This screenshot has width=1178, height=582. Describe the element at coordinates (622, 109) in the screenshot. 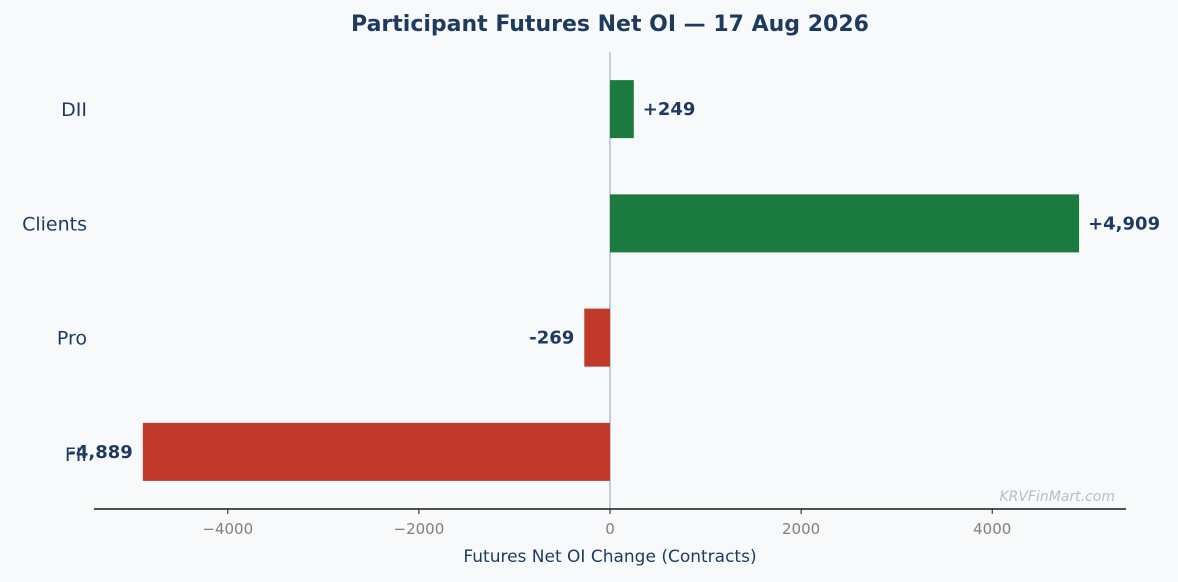

I see `bar-dii` at that location.